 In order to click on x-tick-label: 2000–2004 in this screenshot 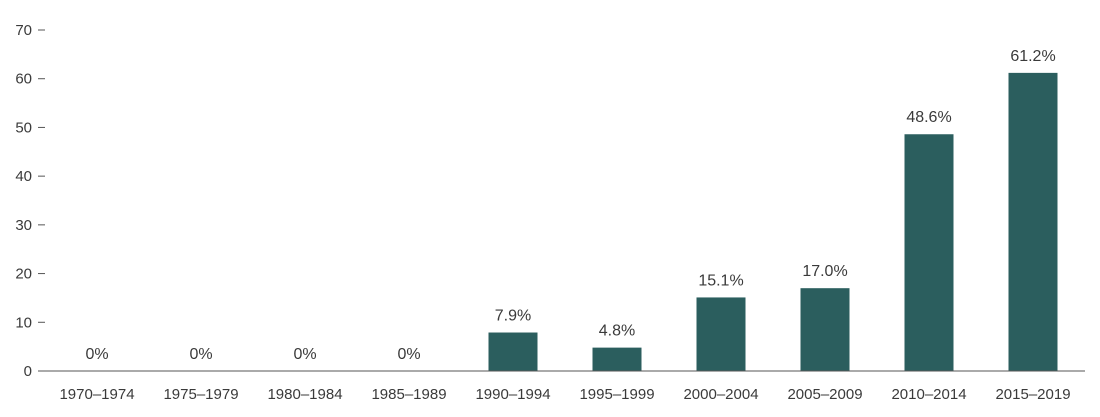, I will do `click(720, 394)`.